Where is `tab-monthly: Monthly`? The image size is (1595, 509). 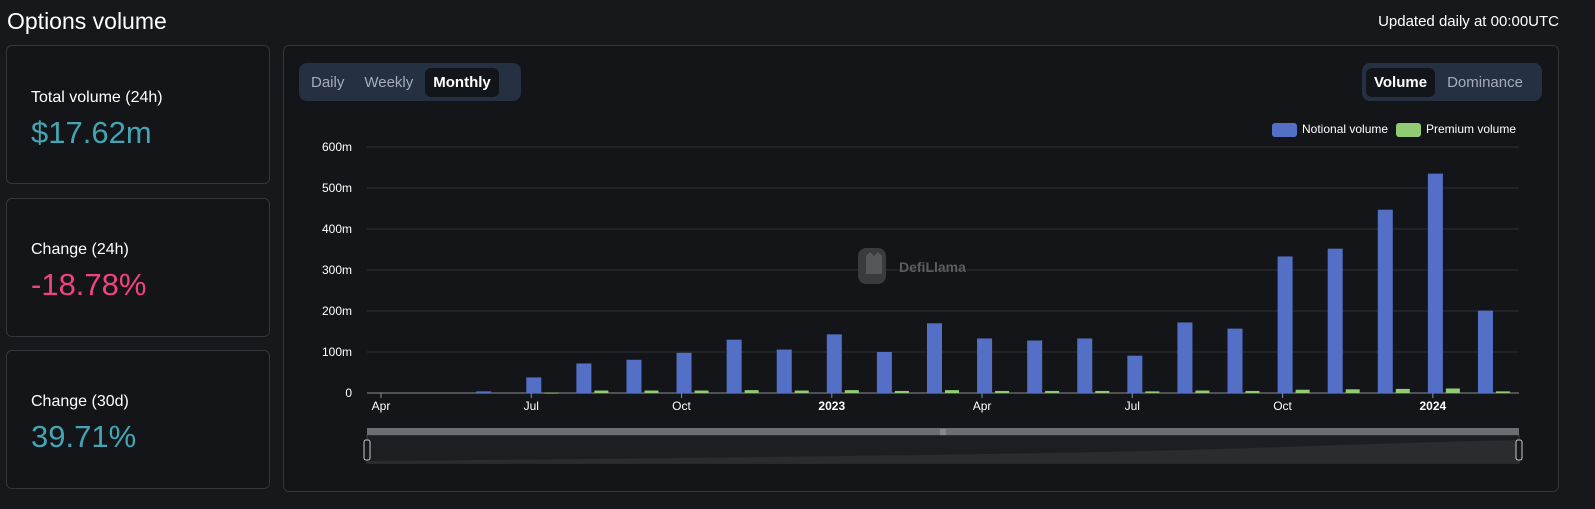
tab-monthly: Monthly is located at coordinates (462, 82).